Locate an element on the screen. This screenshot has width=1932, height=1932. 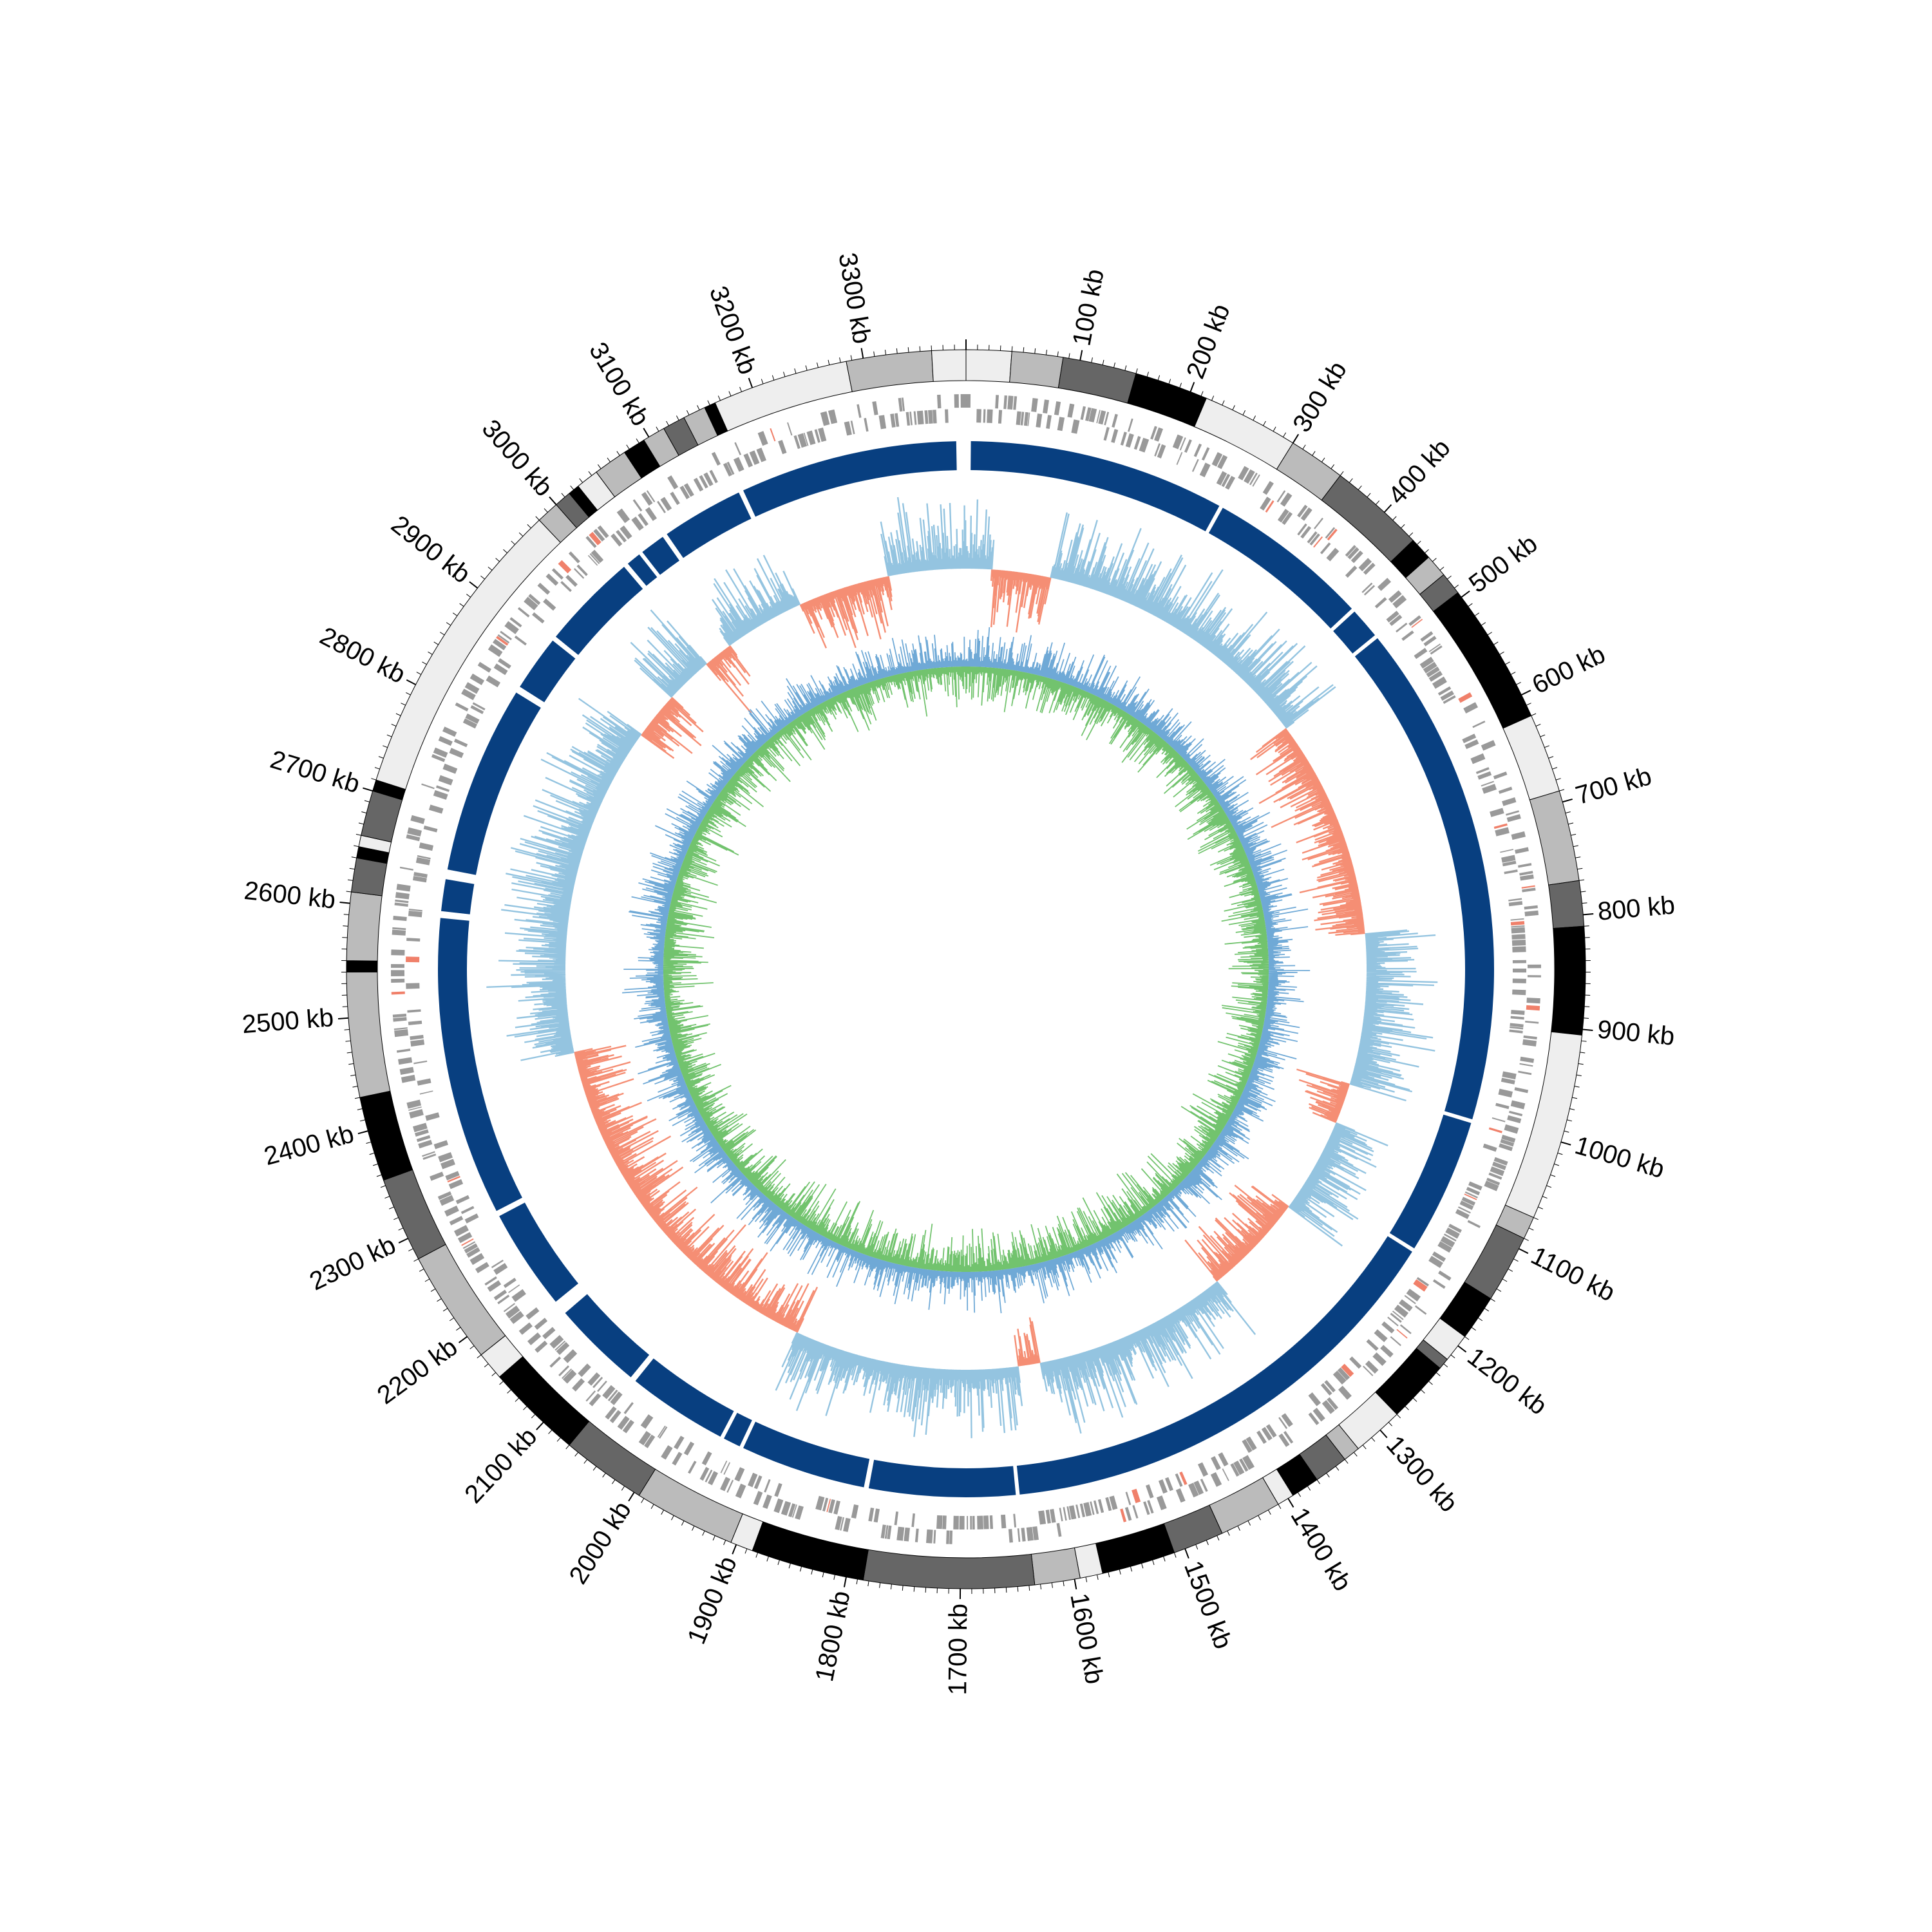
tick-label: 2300 kb is located at coordinates (352, 1263).